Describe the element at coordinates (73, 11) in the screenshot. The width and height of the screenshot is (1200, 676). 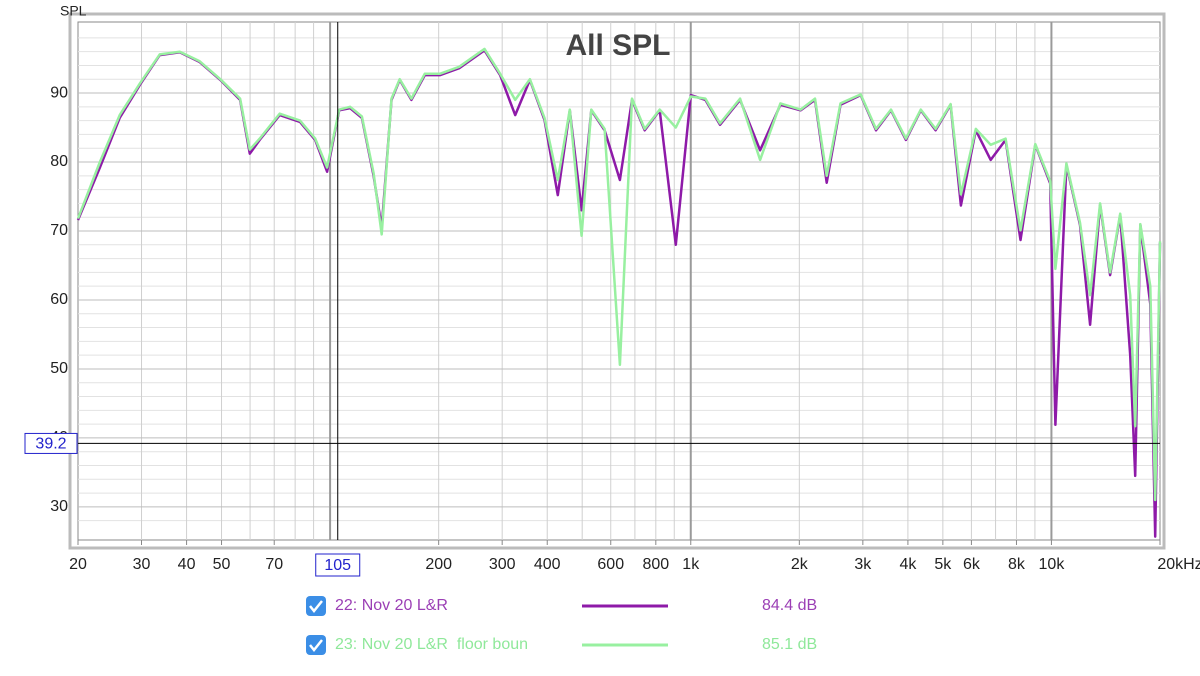
I see `y-axis-label: SPL` at that location.